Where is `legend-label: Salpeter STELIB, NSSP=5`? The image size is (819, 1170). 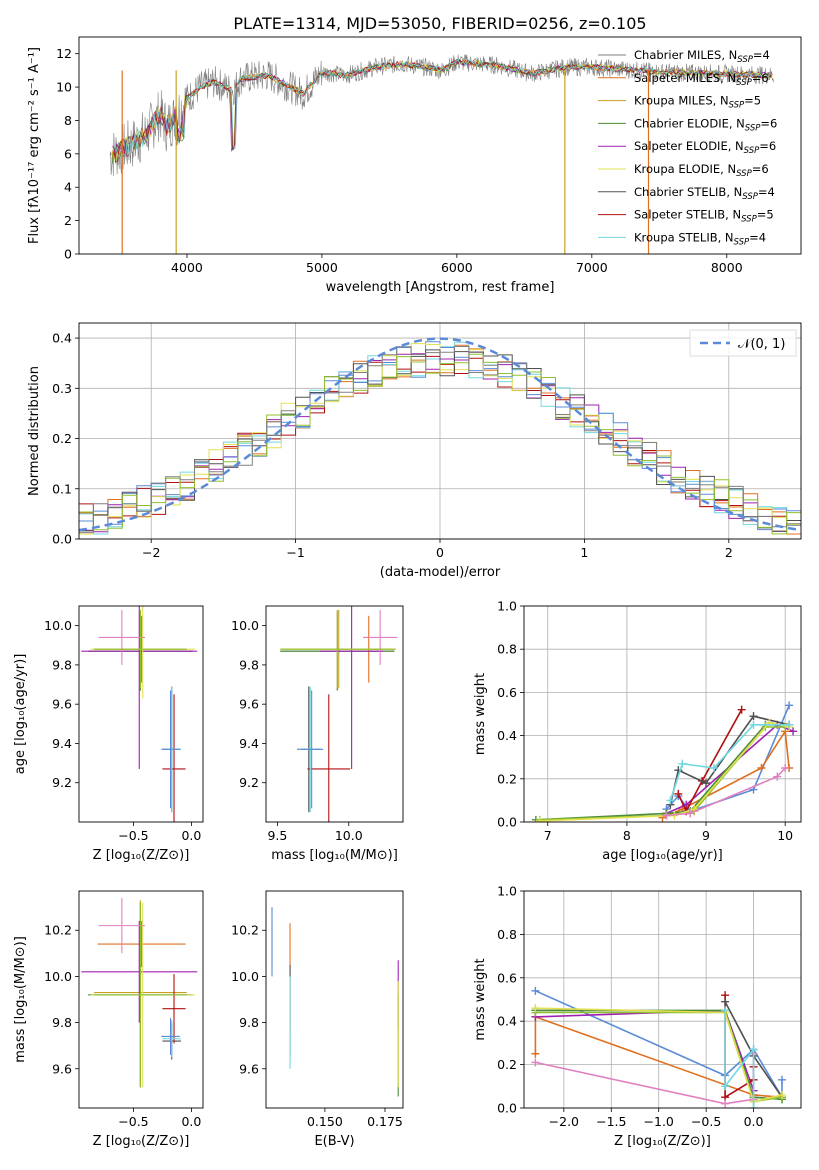 legend-label: Salpeter STELIB, NSSP=5 is located at coordinates (704, 216).